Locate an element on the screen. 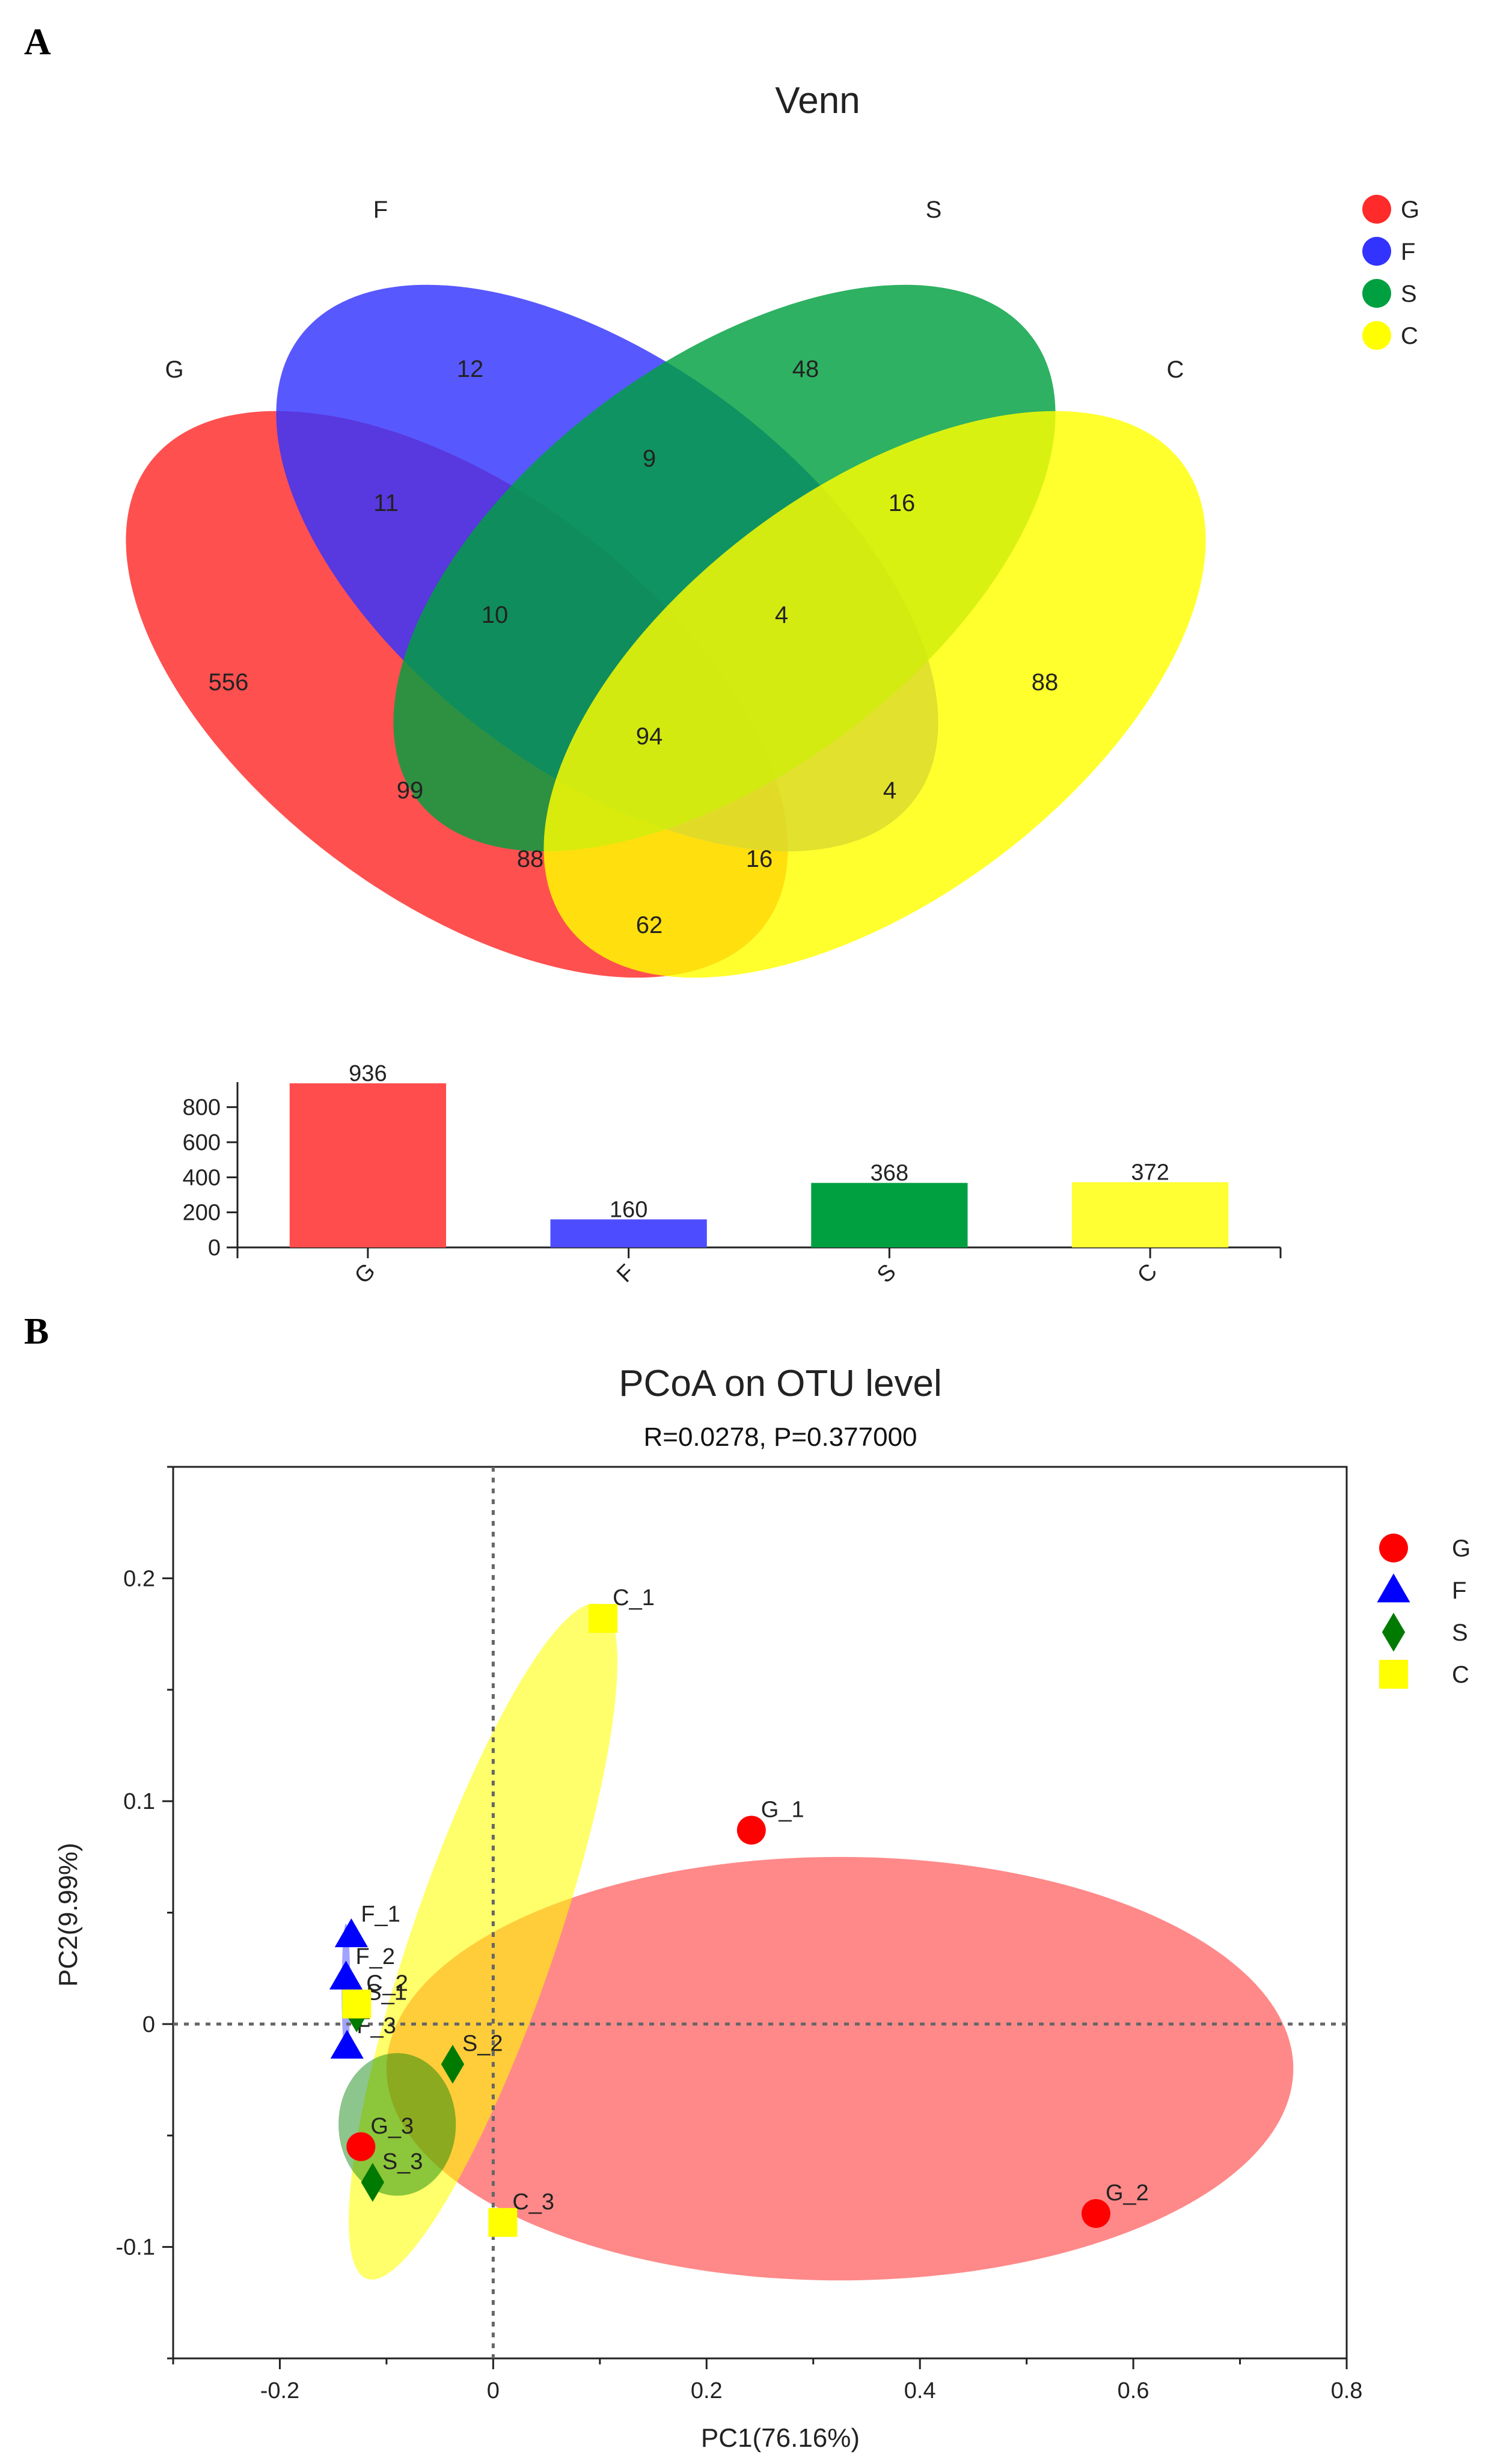 Image resolution: width=1512 pixels, height=2463 pixels. bar-value-label: 368 is located at coordinates (889, 1173).